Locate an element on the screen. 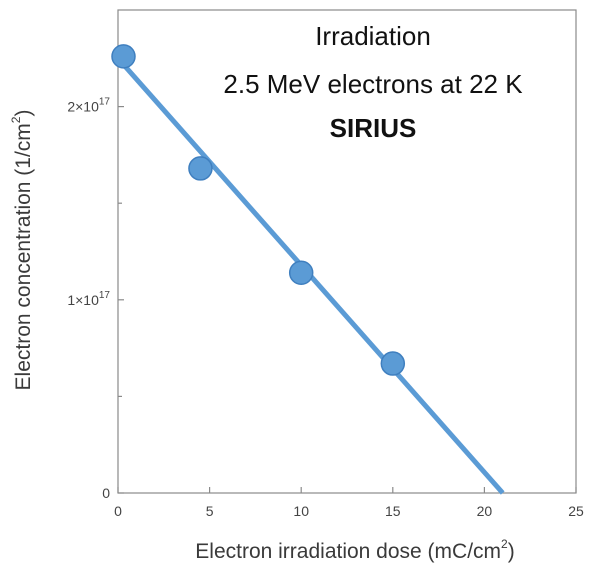 This screenshot has height=573, width=600. x-tick-label: 10 is located at coordinates (301, 511).